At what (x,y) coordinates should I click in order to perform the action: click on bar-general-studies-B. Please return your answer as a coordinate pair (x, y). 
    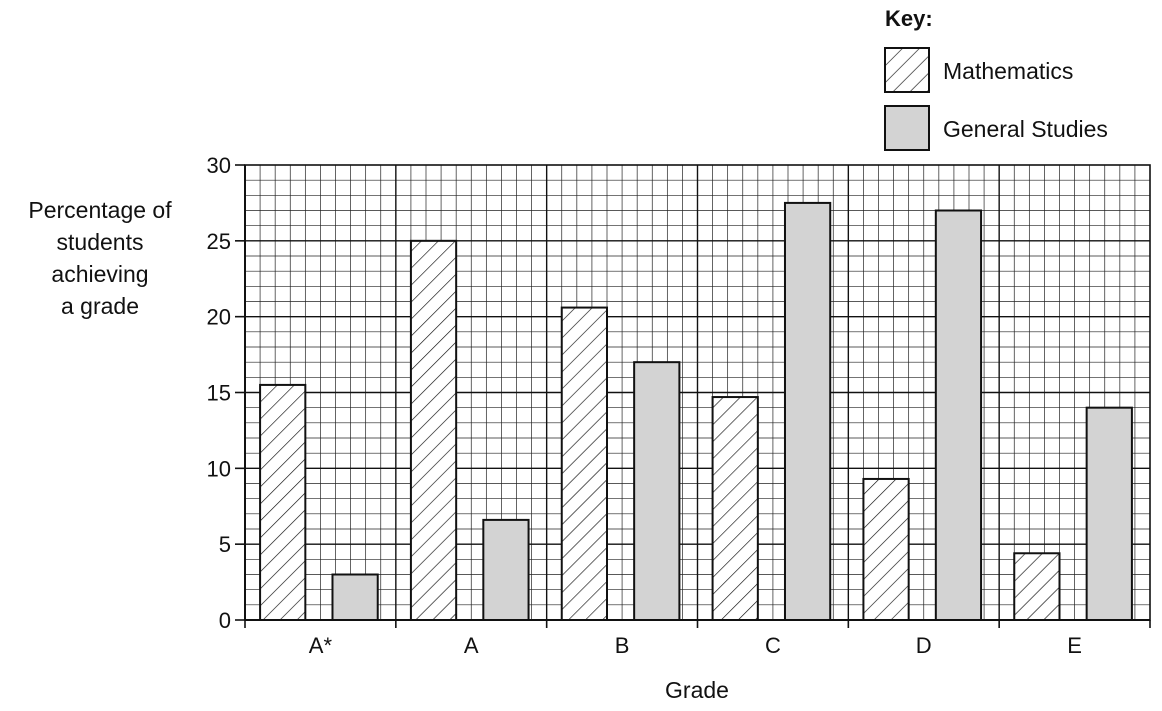
    Looking at the image, I should click on (657, 491).